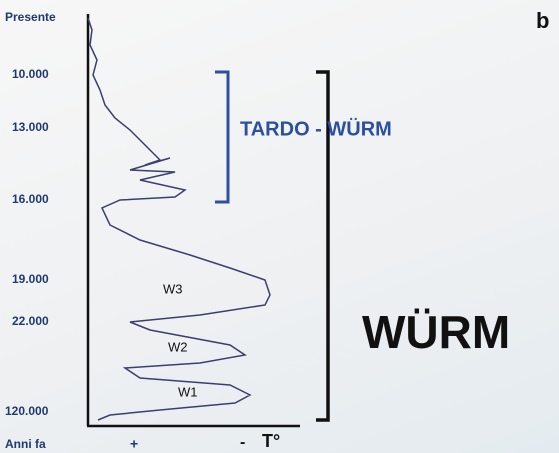  I want to click on panel-letter: b, so click(542, 20).